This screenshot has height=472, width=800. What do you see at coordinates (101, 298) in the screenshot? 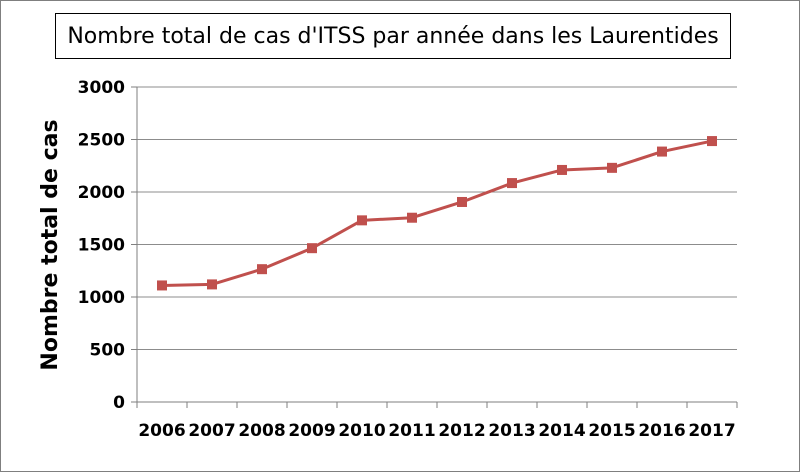
I see `y-tick-label: 1000` at bounding box center [101, 298].